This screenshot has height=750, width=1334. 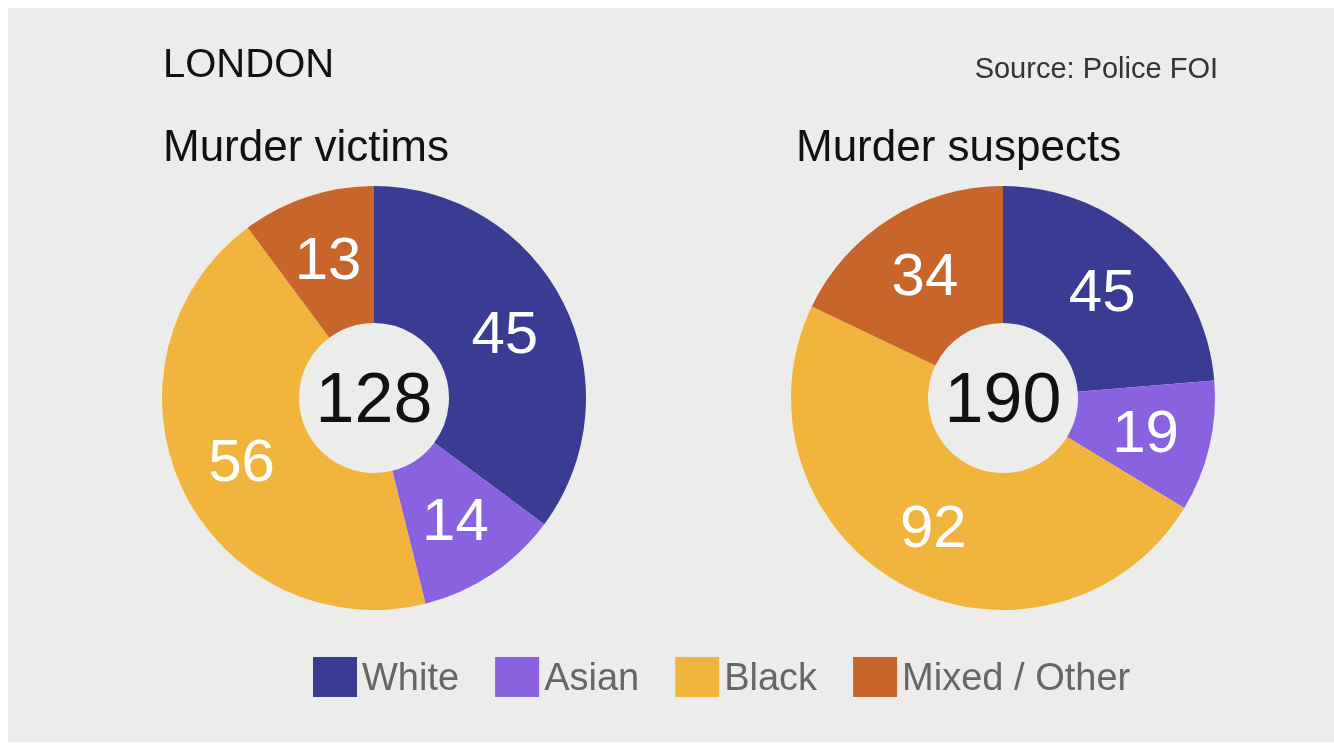 I want to click on legend-label: Black, so click(x=771, y=677).